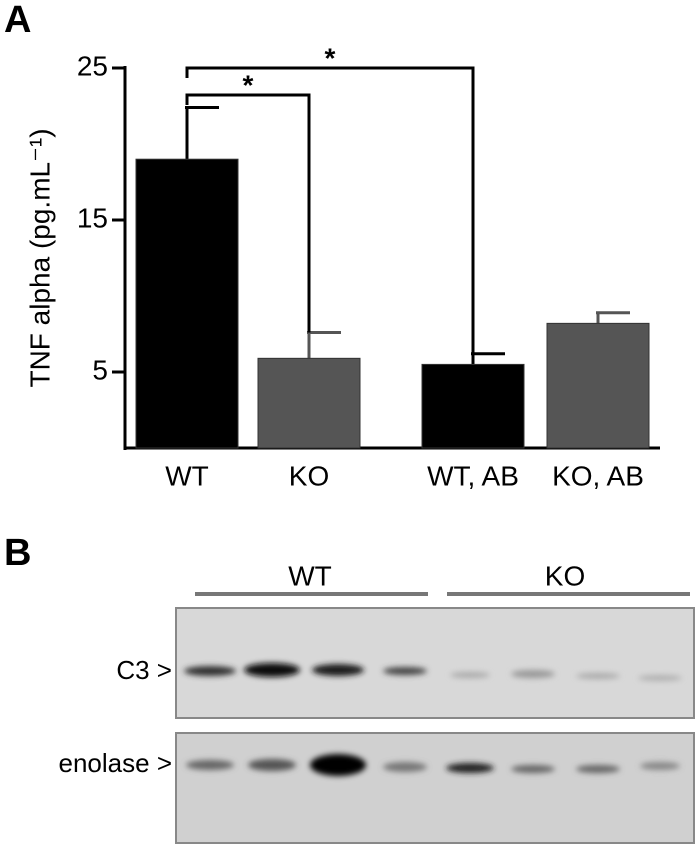 Image resolution: width=700 pixels, height=853 pixels. What do you see at coordinates (92, 65) in the screenshot?
I see `y-tick-label: 25` at bounding box center [92, 65].